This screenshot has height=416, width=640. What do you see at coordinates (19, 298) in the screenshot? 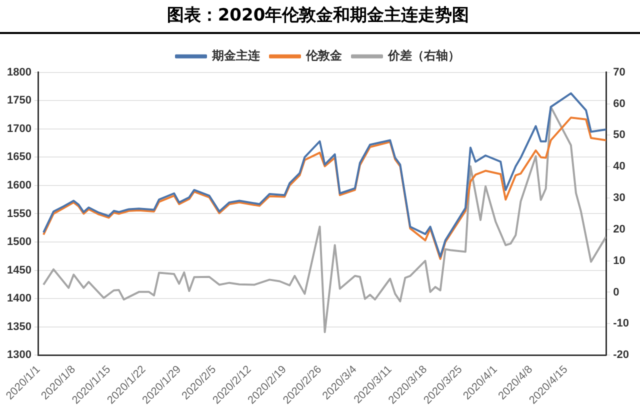
I see `y-tick-label: 1400` at bounding box center [19, 298].